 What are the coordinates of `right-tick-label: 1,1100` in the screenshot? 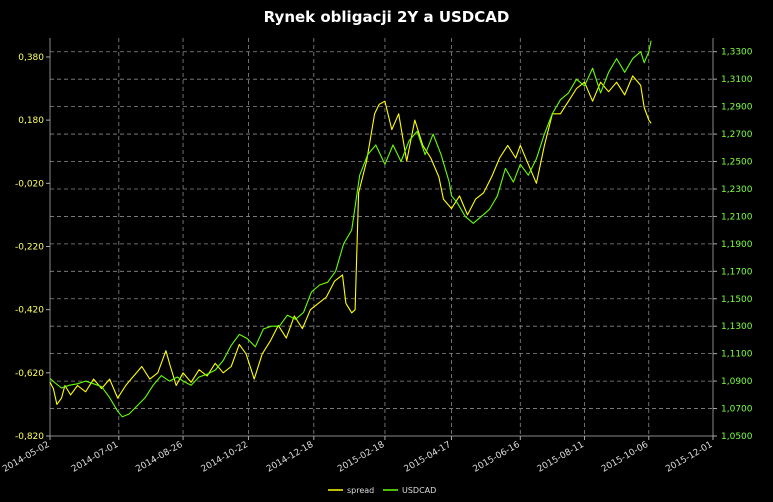 It's located at (737, 355).